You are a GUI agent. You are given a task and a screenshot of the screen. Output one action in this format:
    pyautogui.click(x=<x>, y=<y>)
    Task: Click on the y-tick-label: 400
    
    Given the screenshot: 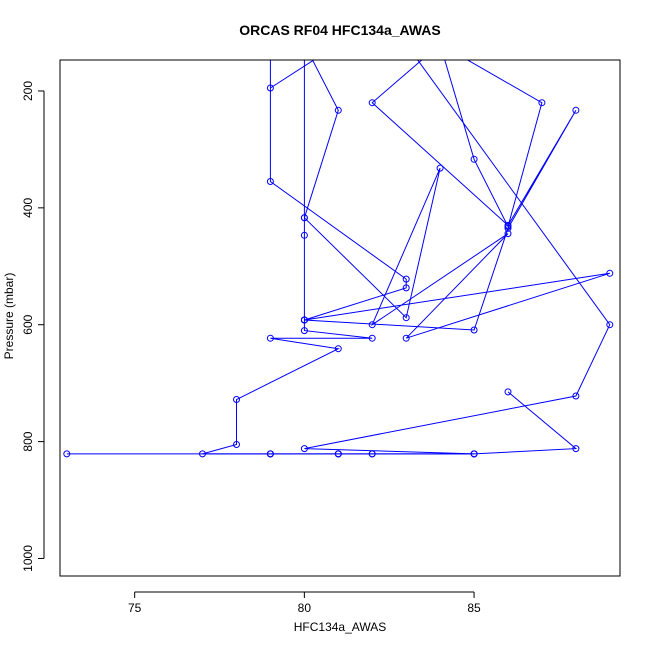 What is the action you would take?
    pyautogui.click(x=28, y=208)
    